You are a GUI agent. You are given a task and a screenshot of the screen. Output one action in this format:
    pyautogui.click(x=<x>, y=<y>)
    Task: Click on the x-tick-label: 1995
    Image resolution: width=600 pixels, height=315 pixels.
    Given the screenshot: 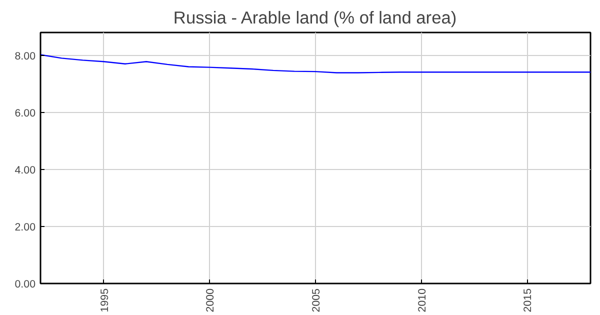 What is the action you would take?
    pyautogui.click(x=104, y=300)
    